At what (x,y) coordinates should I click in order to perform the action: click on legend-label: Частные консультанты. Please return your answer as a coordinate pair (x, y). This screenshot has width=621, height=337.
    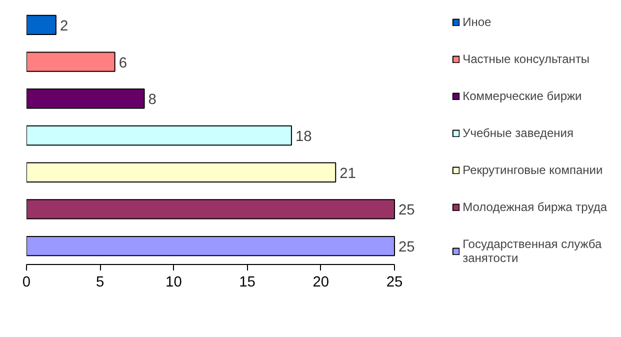
    Looking at the image, I should click on (526, 59).